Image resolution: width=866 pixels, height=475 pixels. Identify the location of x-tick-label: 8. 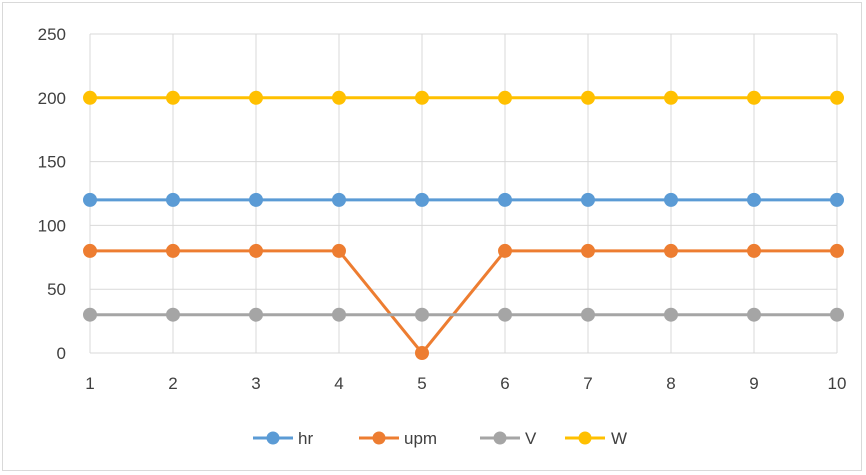
(670, 383).